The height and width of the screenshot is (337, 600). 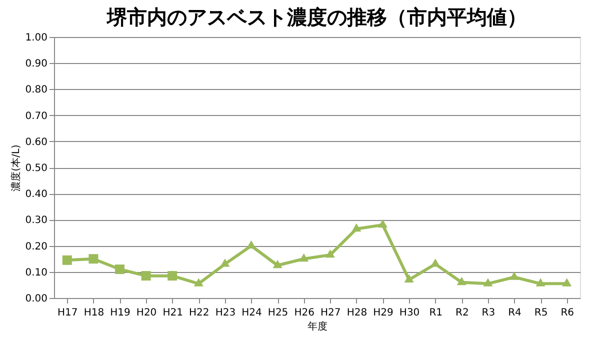 What do you see at coordinates (462, 313) in the screenshot?
I see `x-tick-label: R2` at bounding box center [462, 313].